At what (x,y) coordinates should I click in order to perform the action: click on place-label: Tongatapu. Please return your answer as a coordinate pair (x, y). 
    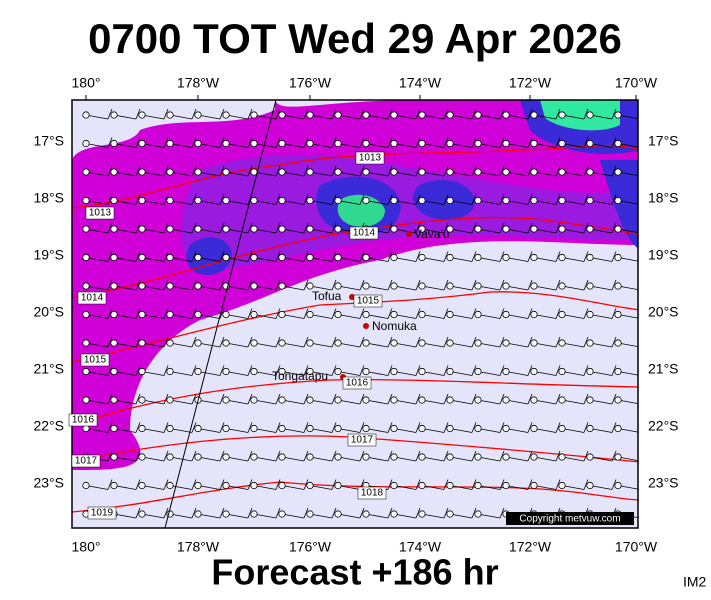
    Looking at the image, I should click on (300, 376).